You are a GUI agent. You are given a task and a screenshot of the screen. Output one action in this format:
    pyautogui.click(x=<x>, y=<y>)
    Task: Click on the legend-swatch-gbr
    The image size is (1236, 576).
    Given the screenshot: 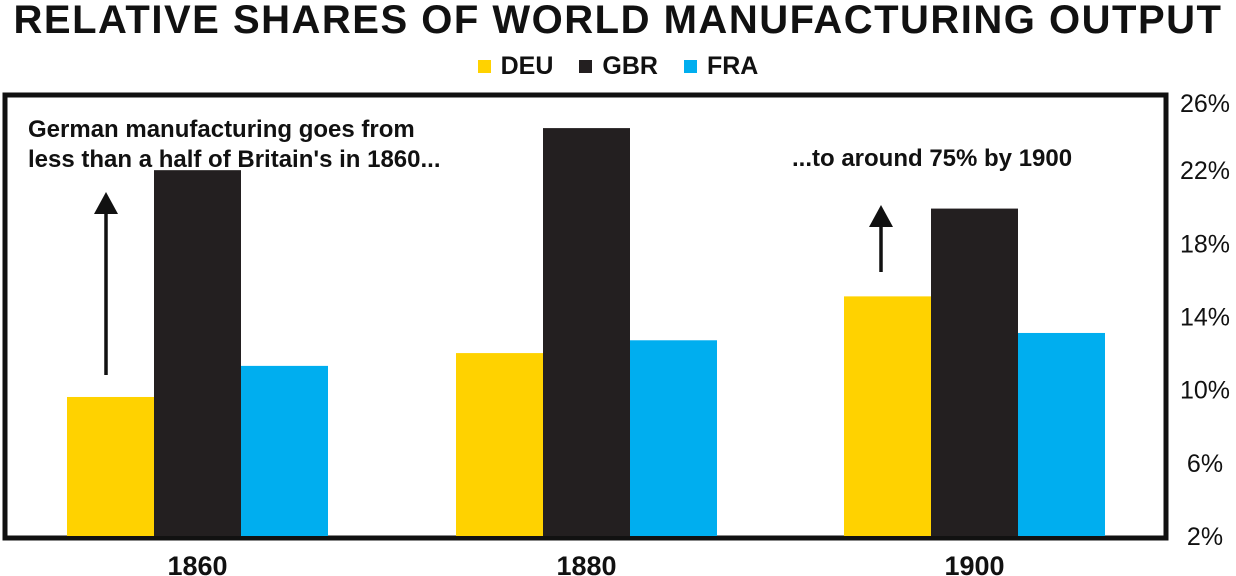 What is the action you would take?
    pyautogui.click(x=586, y=66)
    